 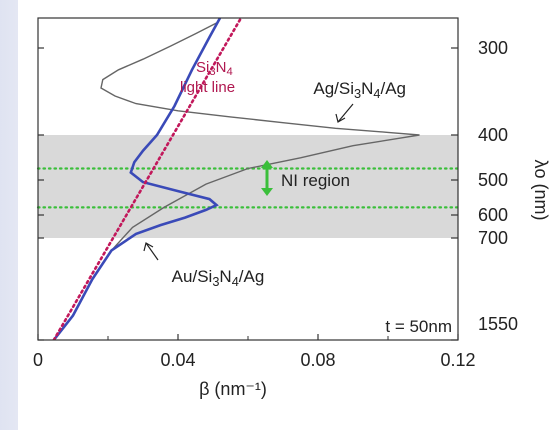 What do you see at coordinates (457, 360) in the screenshot?
I see `x-tick-label: 0.12` at bounding box center [457, 360].